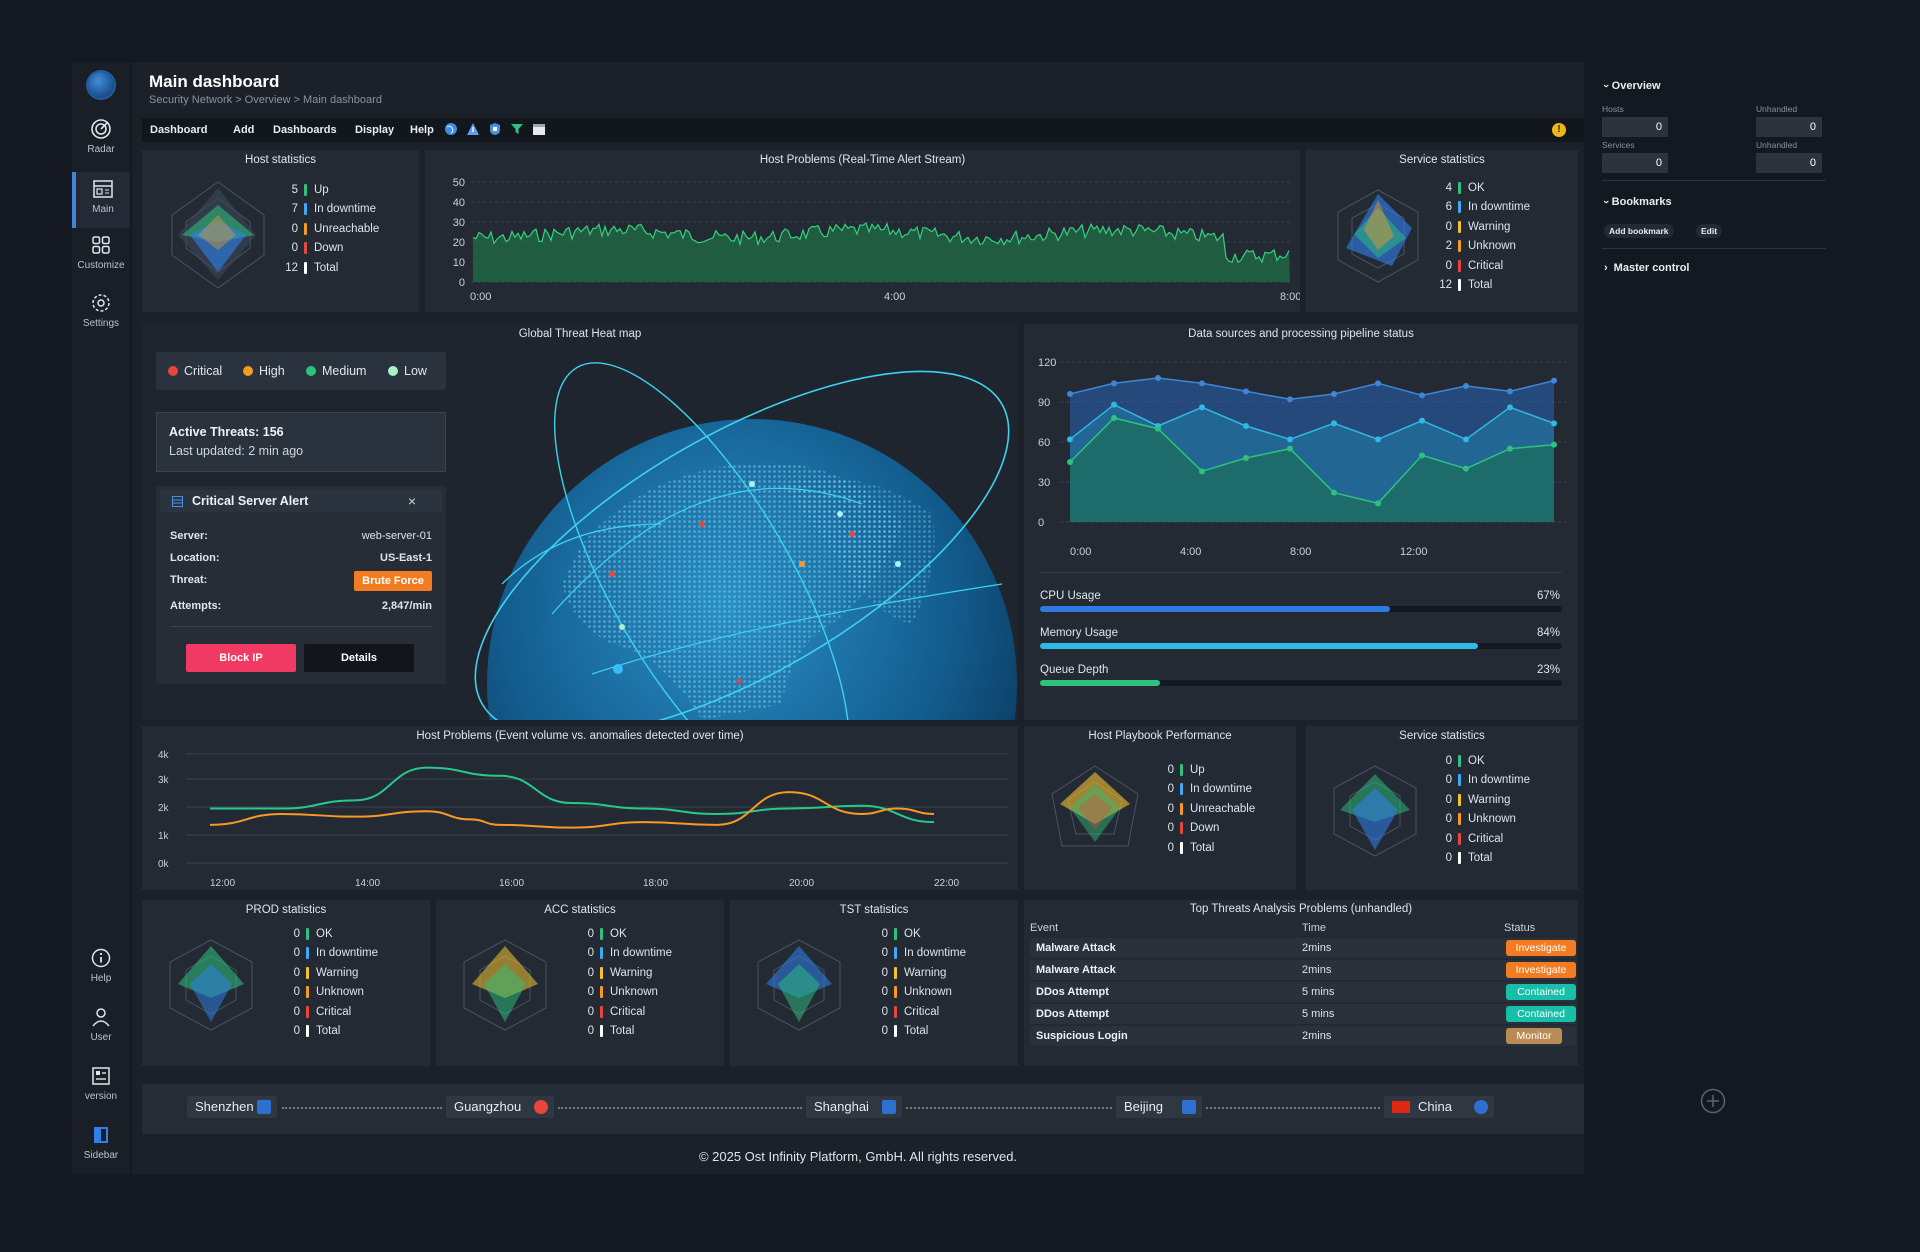 This screenshot has width=1920, height=1252. Describe the element at coordinates (232, 1107) in the screenshot. I see `city-shenzhen: Shenzhen` at that location.